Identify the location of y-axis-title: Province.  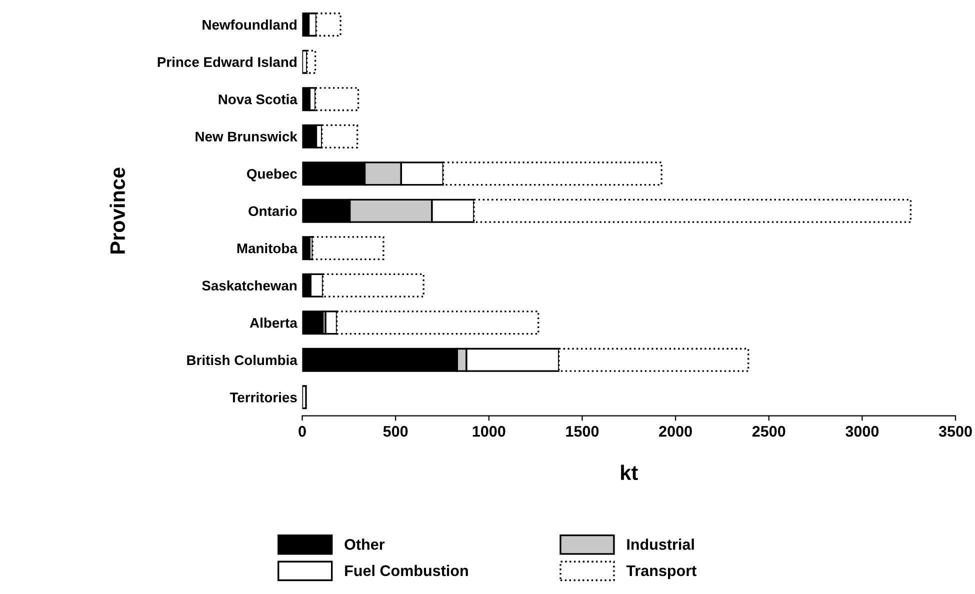
(118, 211).